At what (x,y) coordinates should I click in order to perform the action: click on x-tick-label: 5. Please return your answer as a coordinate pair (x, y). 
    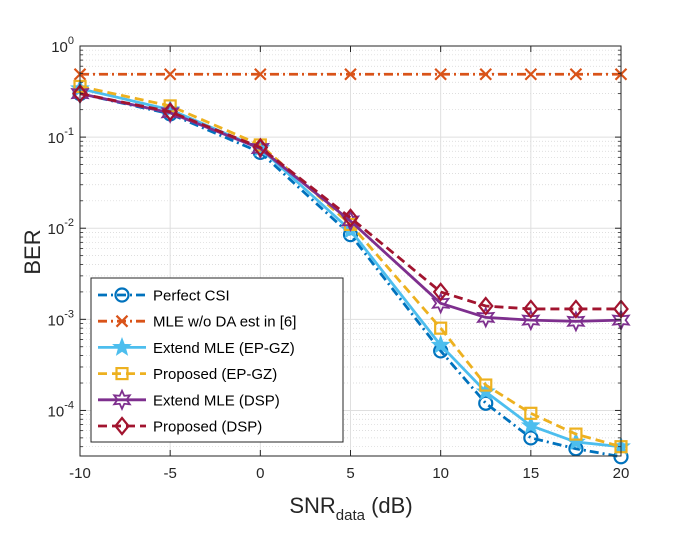
    Looking at the image, I should click on (350, 473).